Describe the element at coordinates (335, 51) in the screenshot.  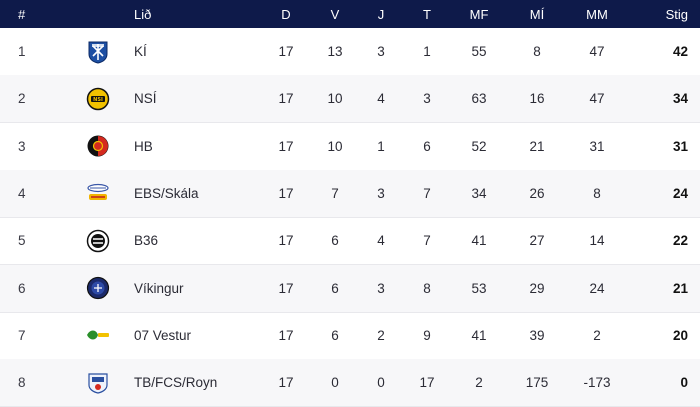
I see `row-won: 13` at that location.